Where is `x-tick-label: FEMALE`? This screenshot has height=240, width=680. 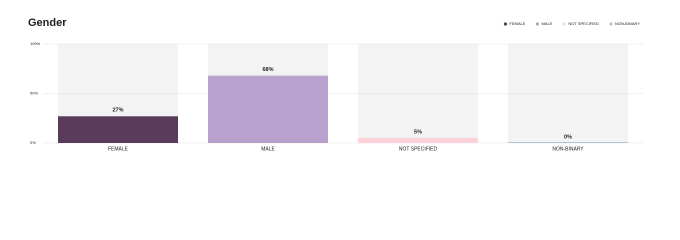 x-tick-label: FEMALE is located at coordinates (118, 149).